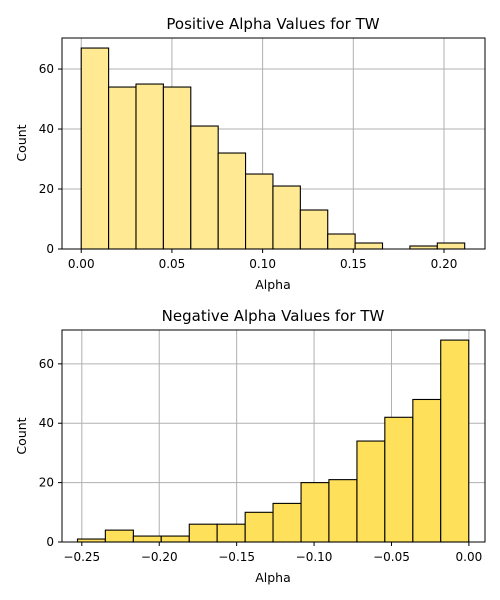 This screenshot has width=500, height=600. I want to click on chart-title: Negative Alpha Values for TW, so click(273, 316).